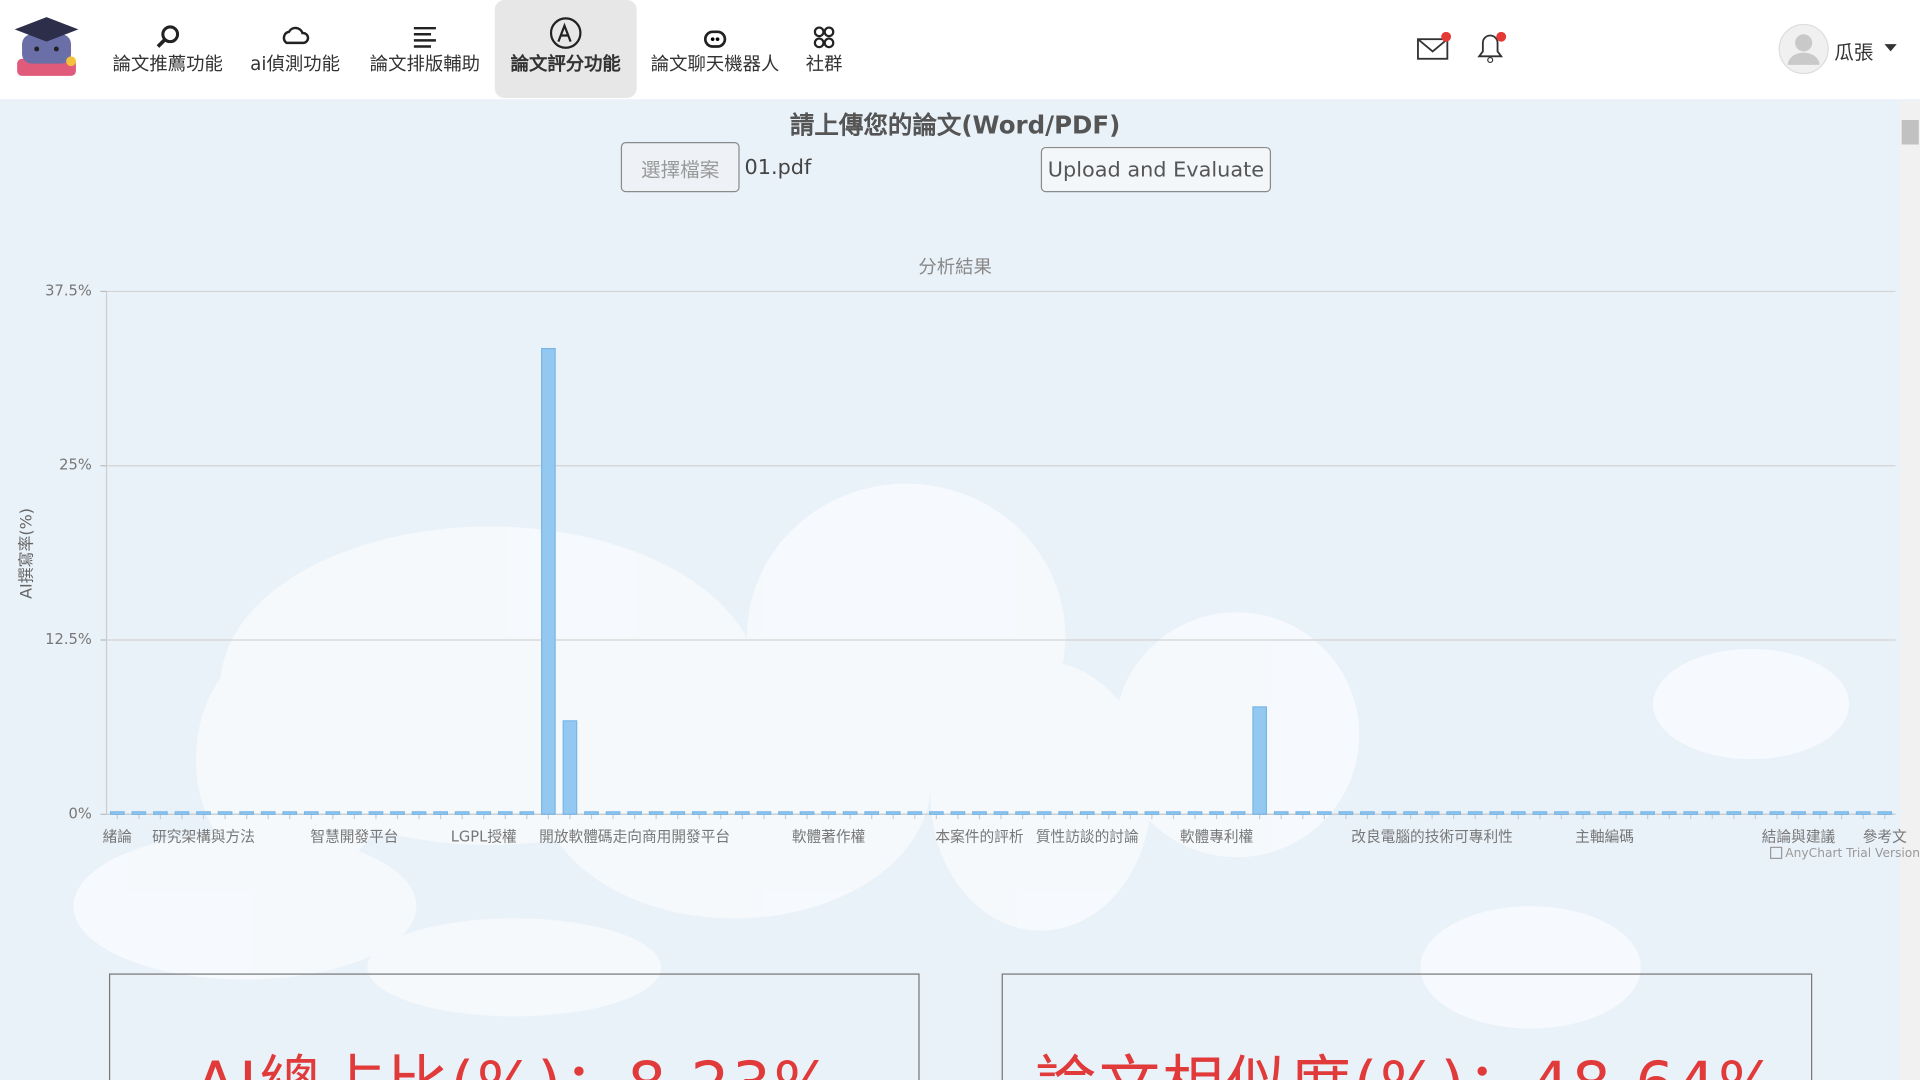 This screenshot has height=1080, width=1920. I want to click on nav-item-active: 論文評分功能, so click(565, 49).